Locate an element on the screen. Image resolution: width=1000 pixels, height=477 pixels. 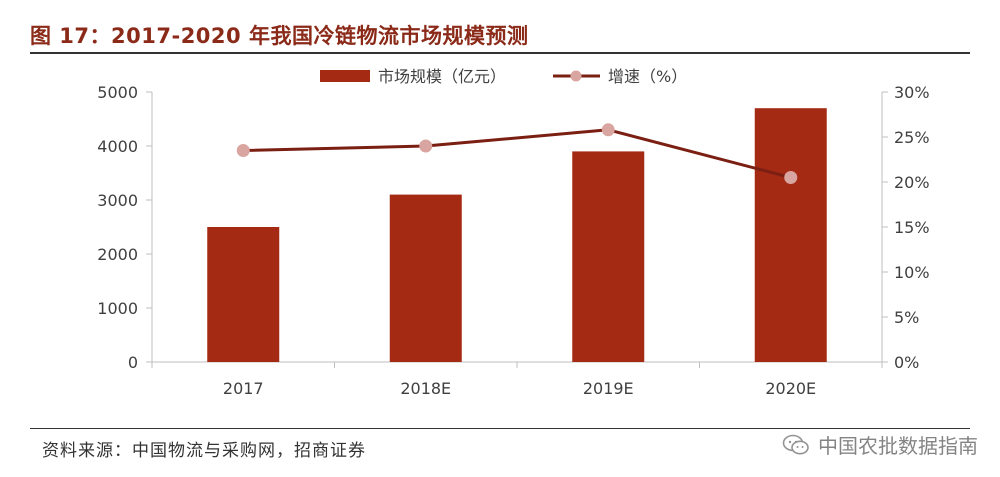
x-tick-label: 2019E is located at coordinates (608, 388).